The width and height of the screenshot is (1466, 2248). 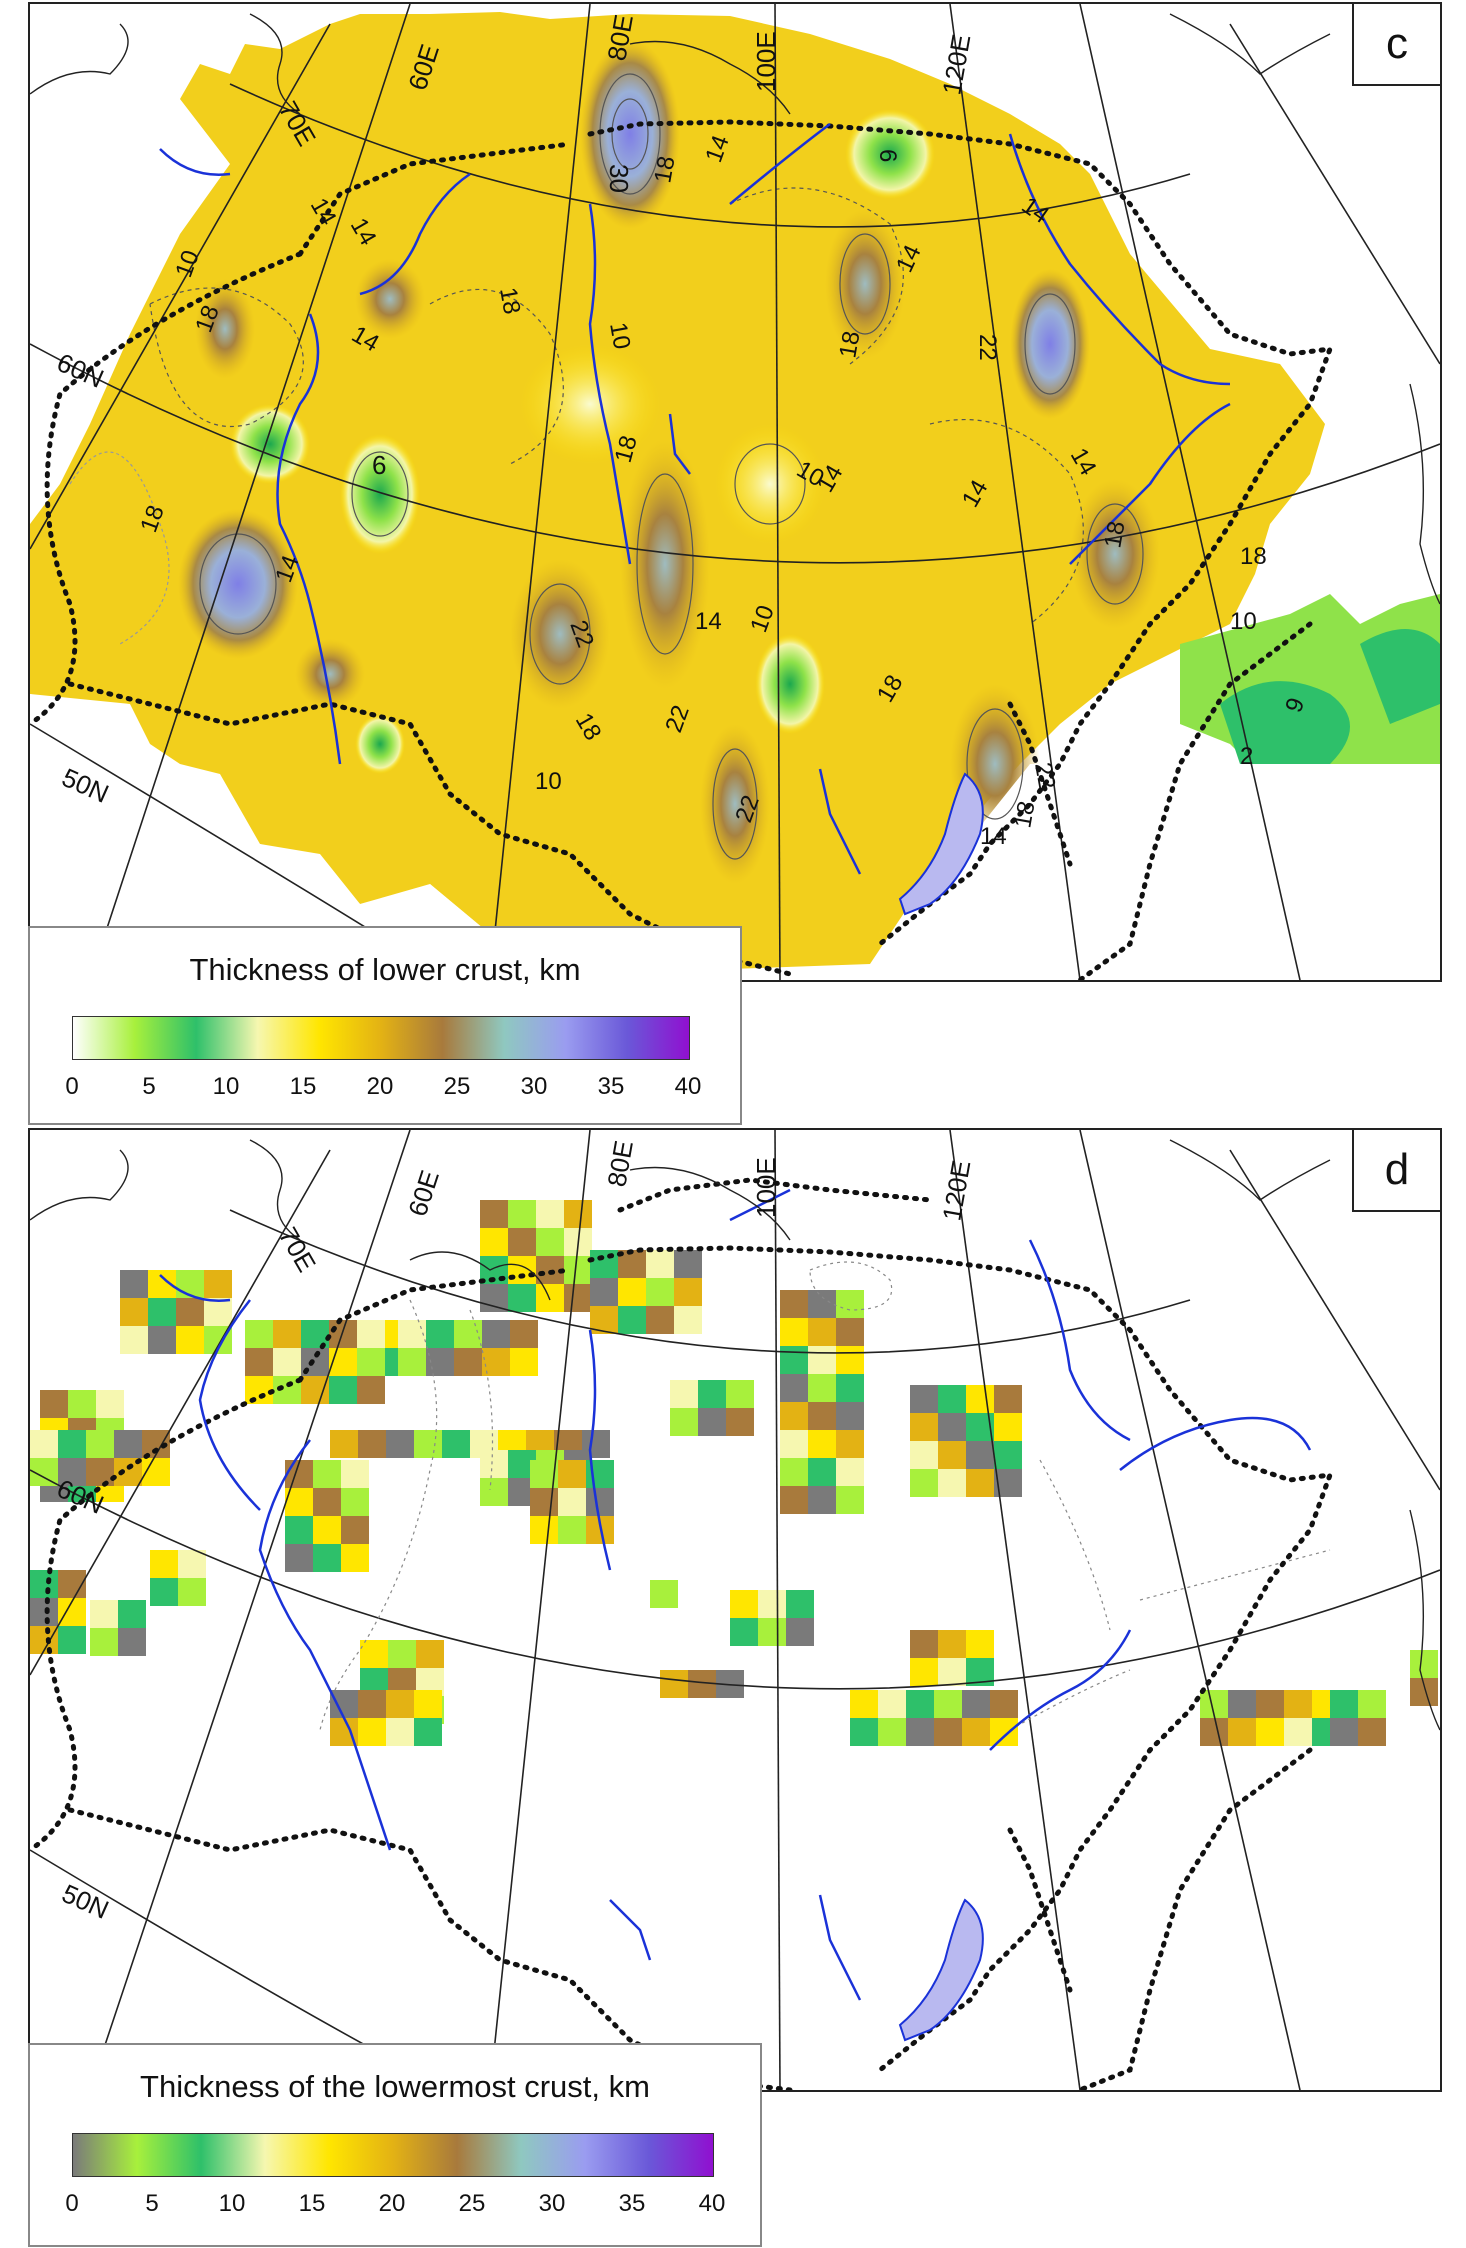 I want to click on meridian-label: 120E, so click(x=956, y=1190).